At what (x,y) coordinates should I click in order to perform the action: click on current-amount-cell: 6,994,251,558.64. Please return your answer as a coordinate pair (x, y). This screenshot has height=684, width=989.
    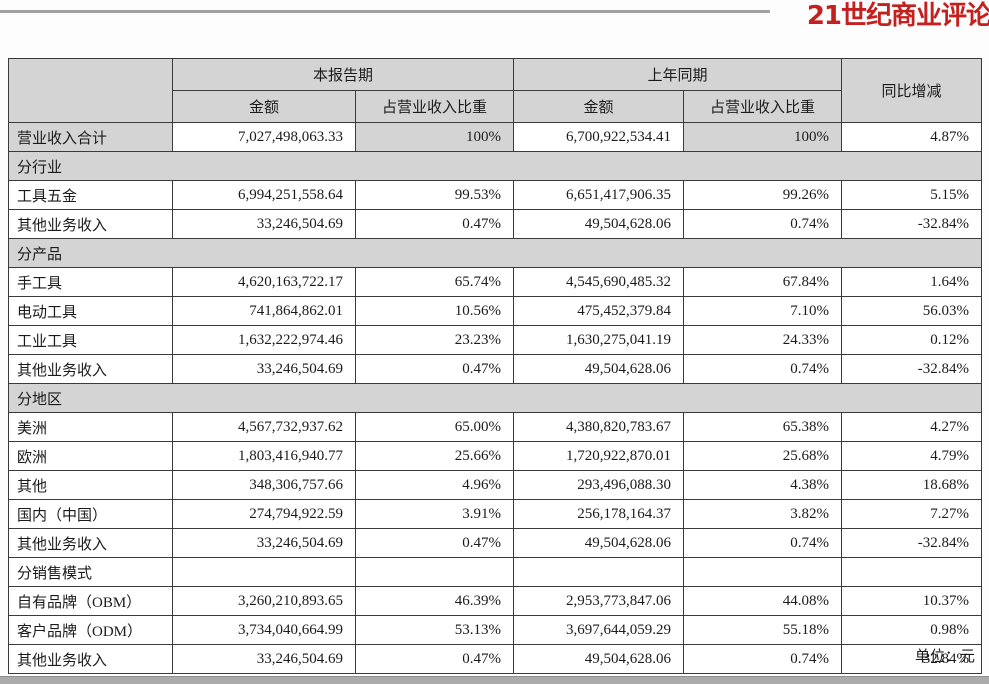
    Looking at the image, I should click on (264, 195).